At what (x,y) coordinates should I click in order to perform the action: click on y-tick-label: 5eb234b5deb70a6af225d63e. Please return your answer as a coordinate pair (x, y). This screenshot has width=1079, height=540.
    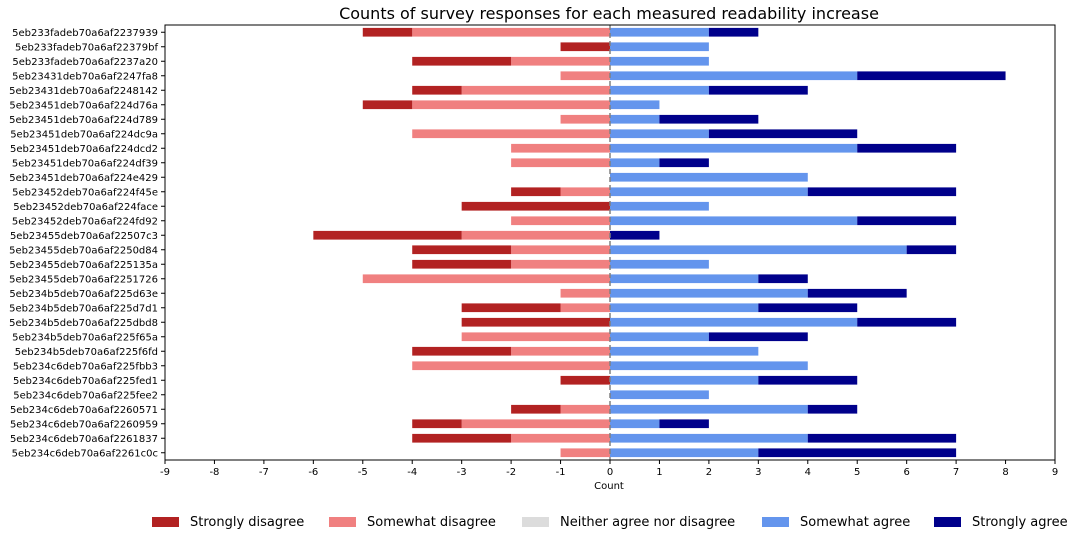
    Looking at the image, I should click on (83, 294).